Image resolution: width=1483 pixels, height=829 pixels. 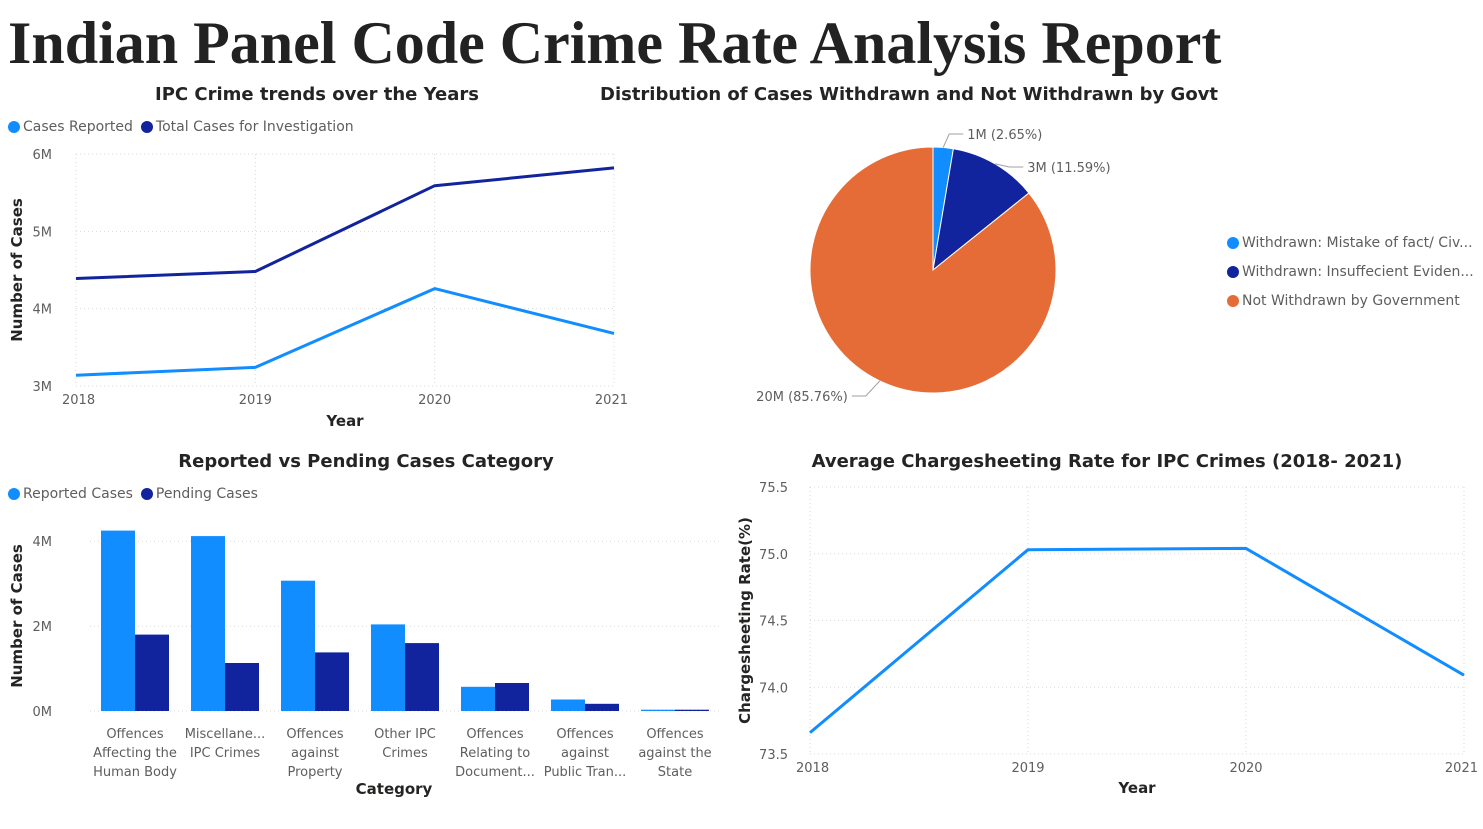 I want to click on x-tick-label: Human Body, so click(x=135, y=772).